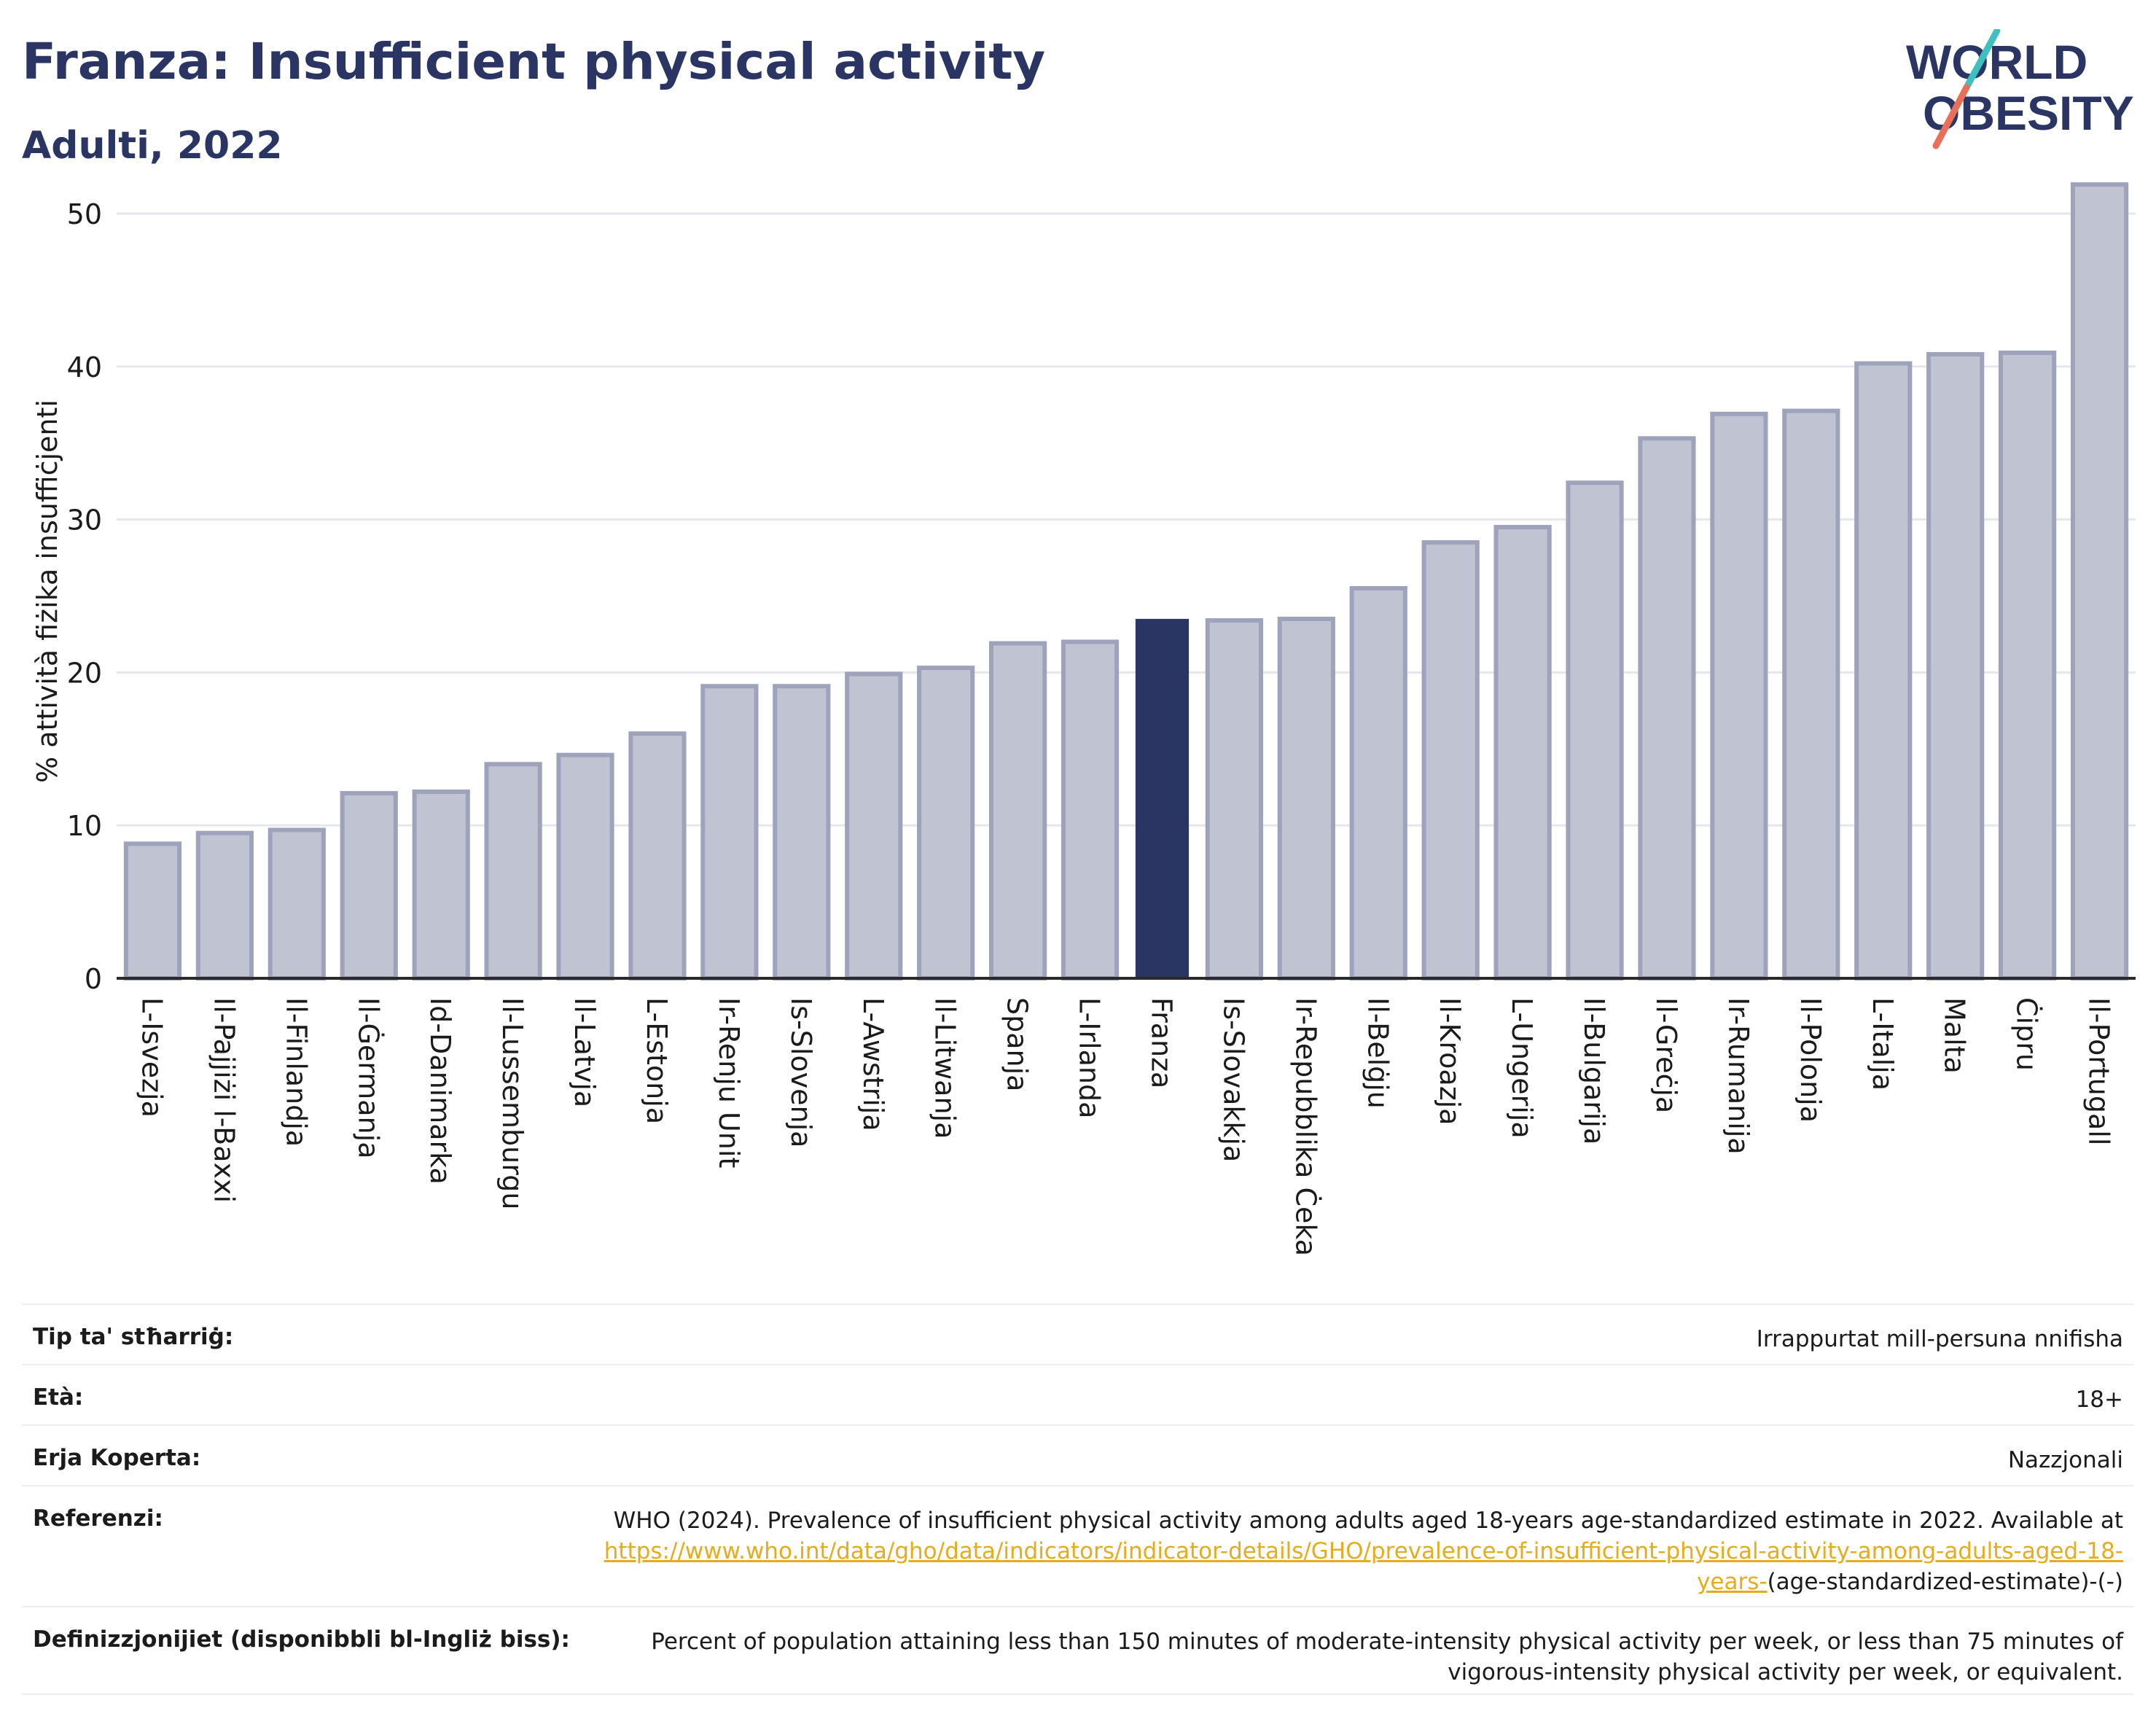 Image resolution: width=2156 pixels, height=1735 pixels. Describe the element at coordinates (1951, 117) in the screenshot. I see `logo-slash-coral` at that location.